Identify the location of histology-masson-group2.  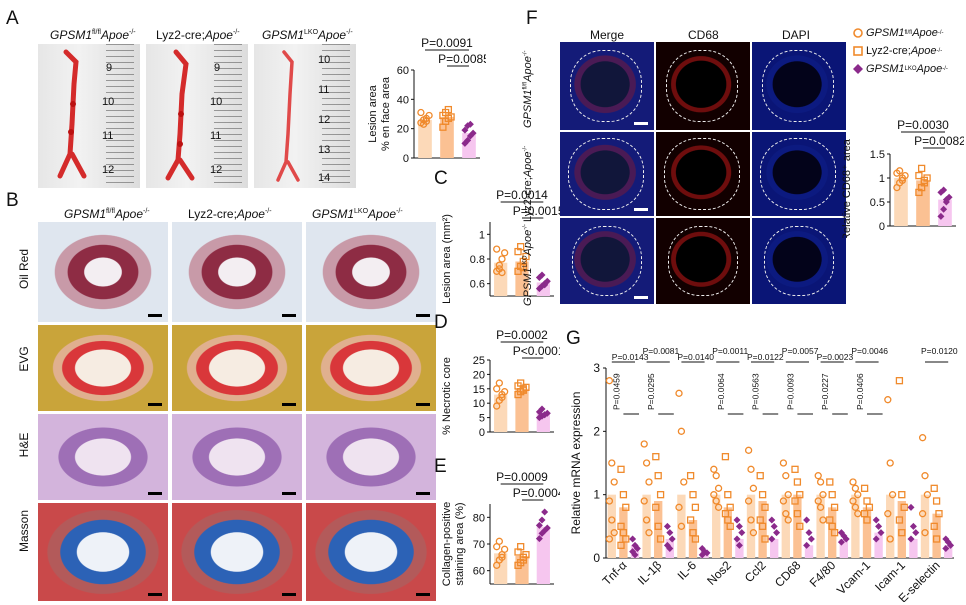
(237, 552).